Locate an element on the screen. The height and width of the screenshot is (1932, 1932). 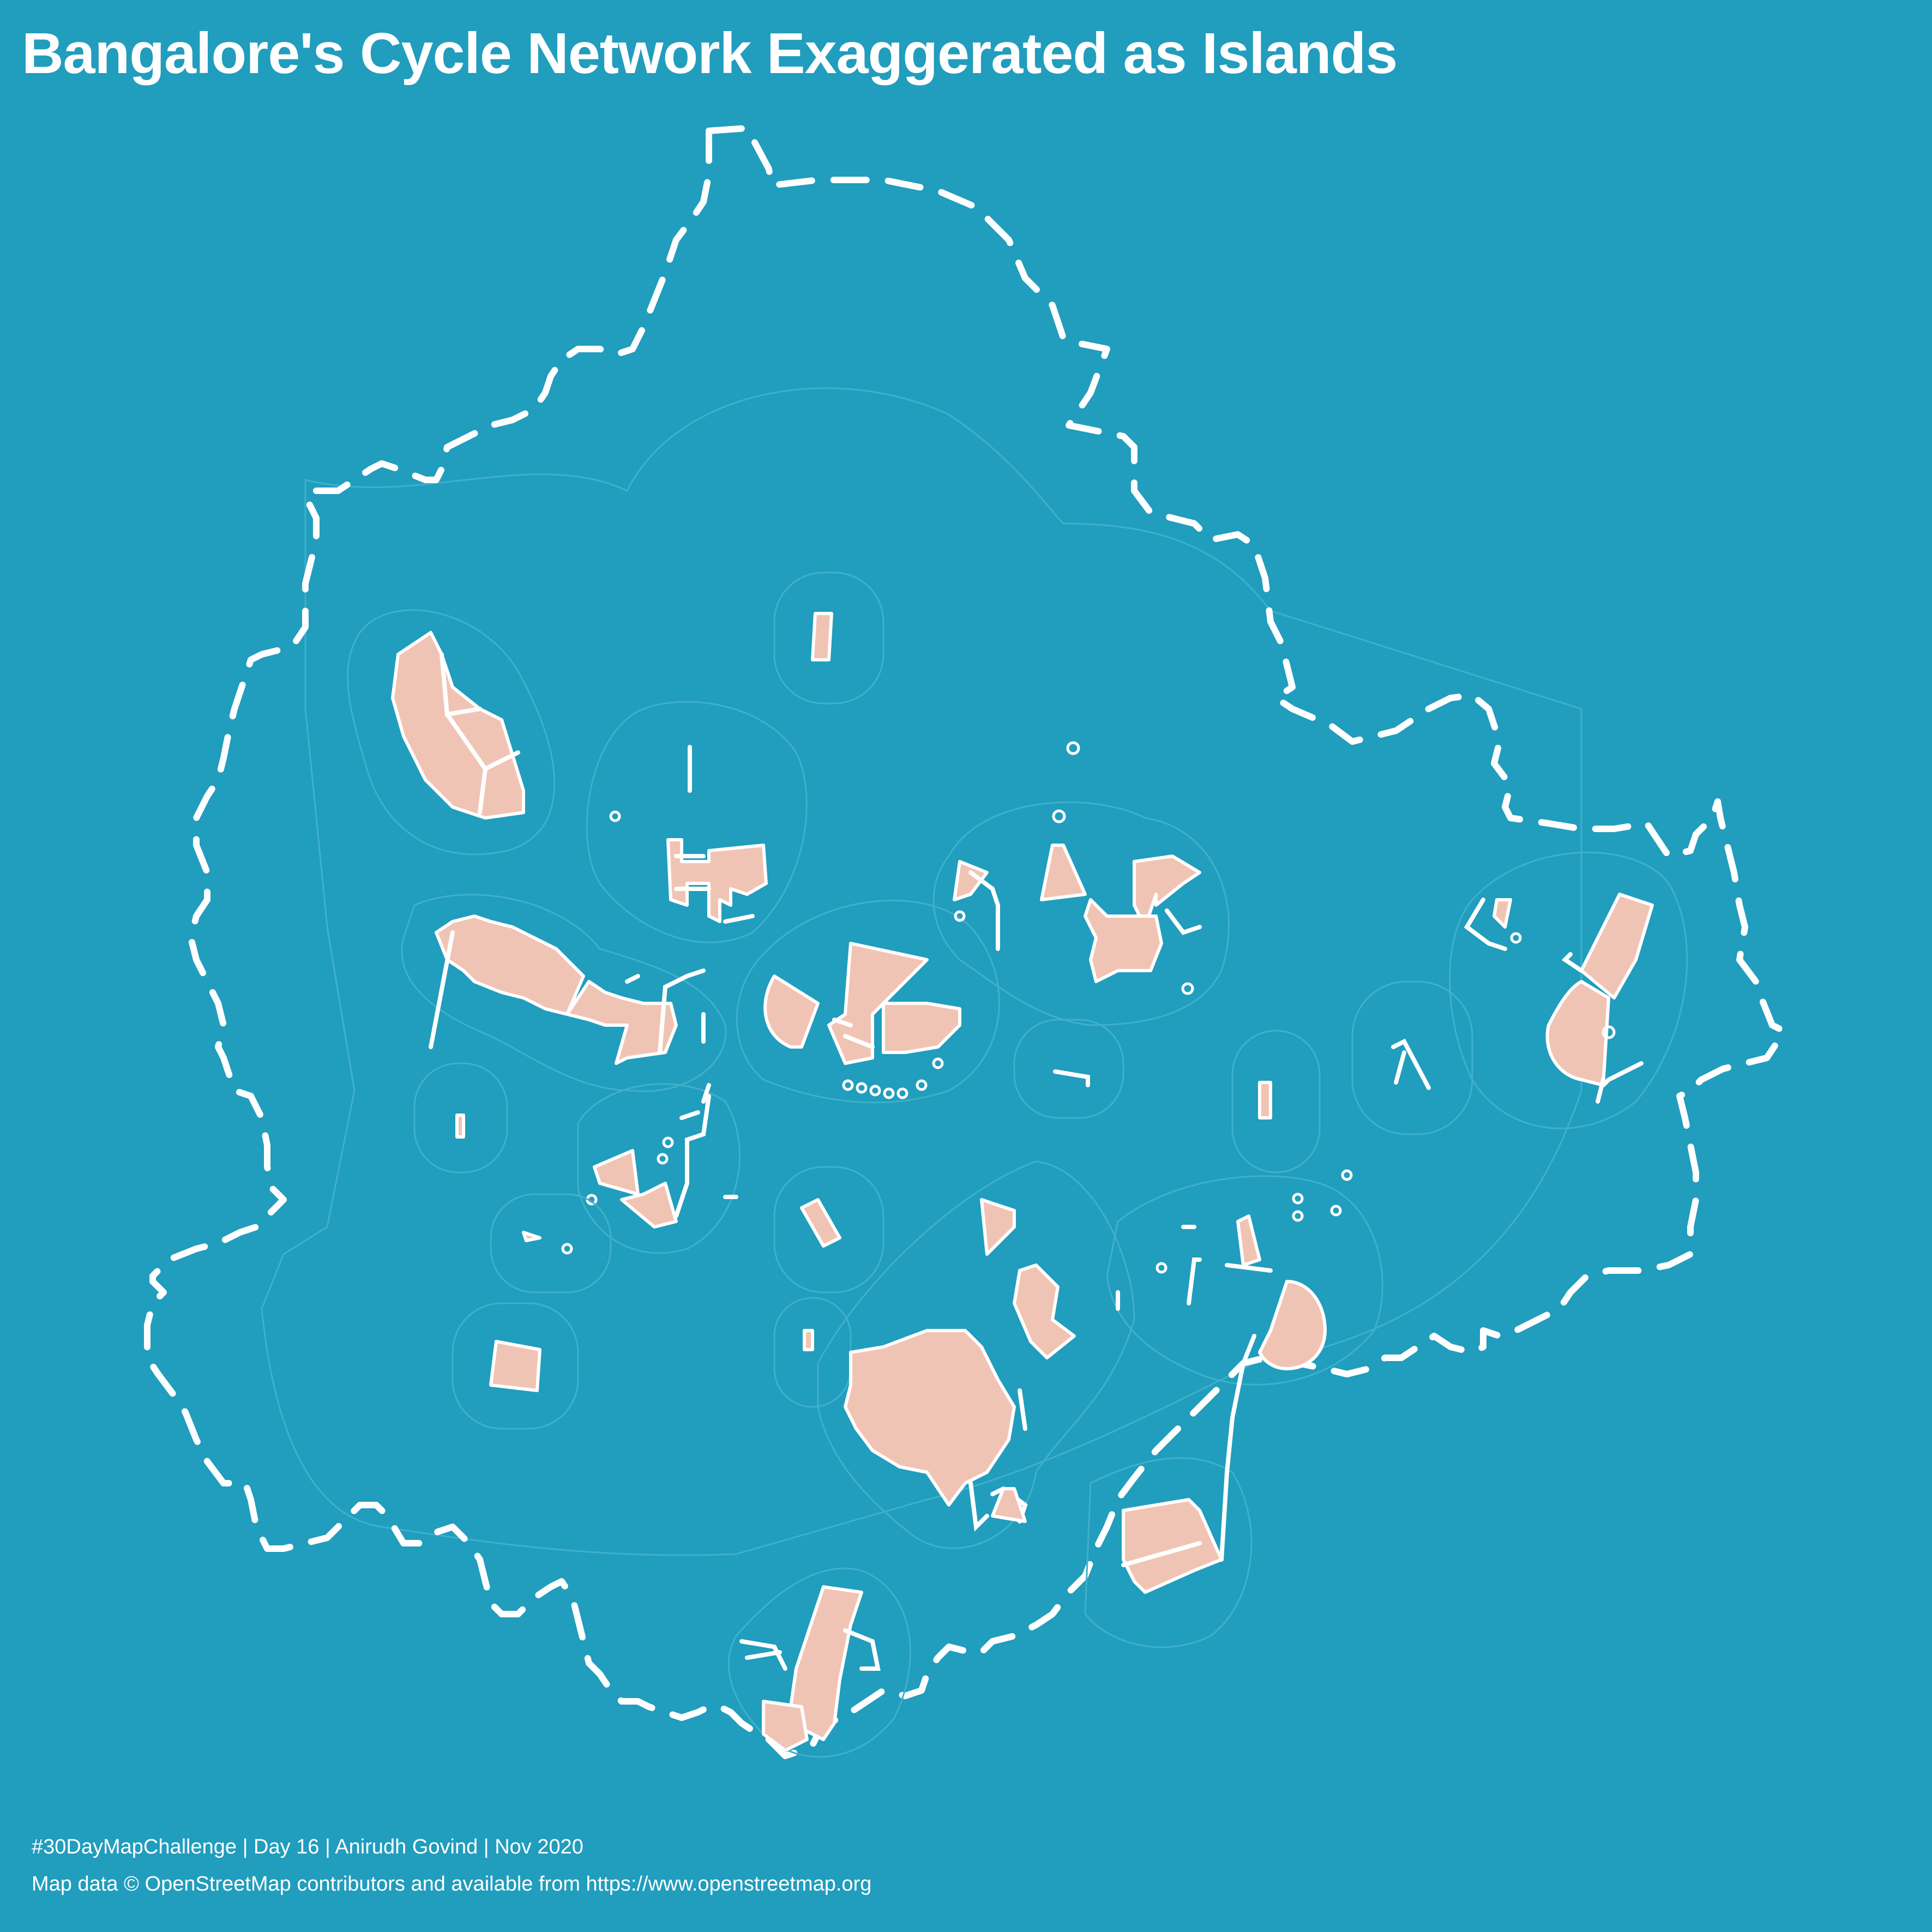
island-right-v is located at coordinates (1412, 1057).